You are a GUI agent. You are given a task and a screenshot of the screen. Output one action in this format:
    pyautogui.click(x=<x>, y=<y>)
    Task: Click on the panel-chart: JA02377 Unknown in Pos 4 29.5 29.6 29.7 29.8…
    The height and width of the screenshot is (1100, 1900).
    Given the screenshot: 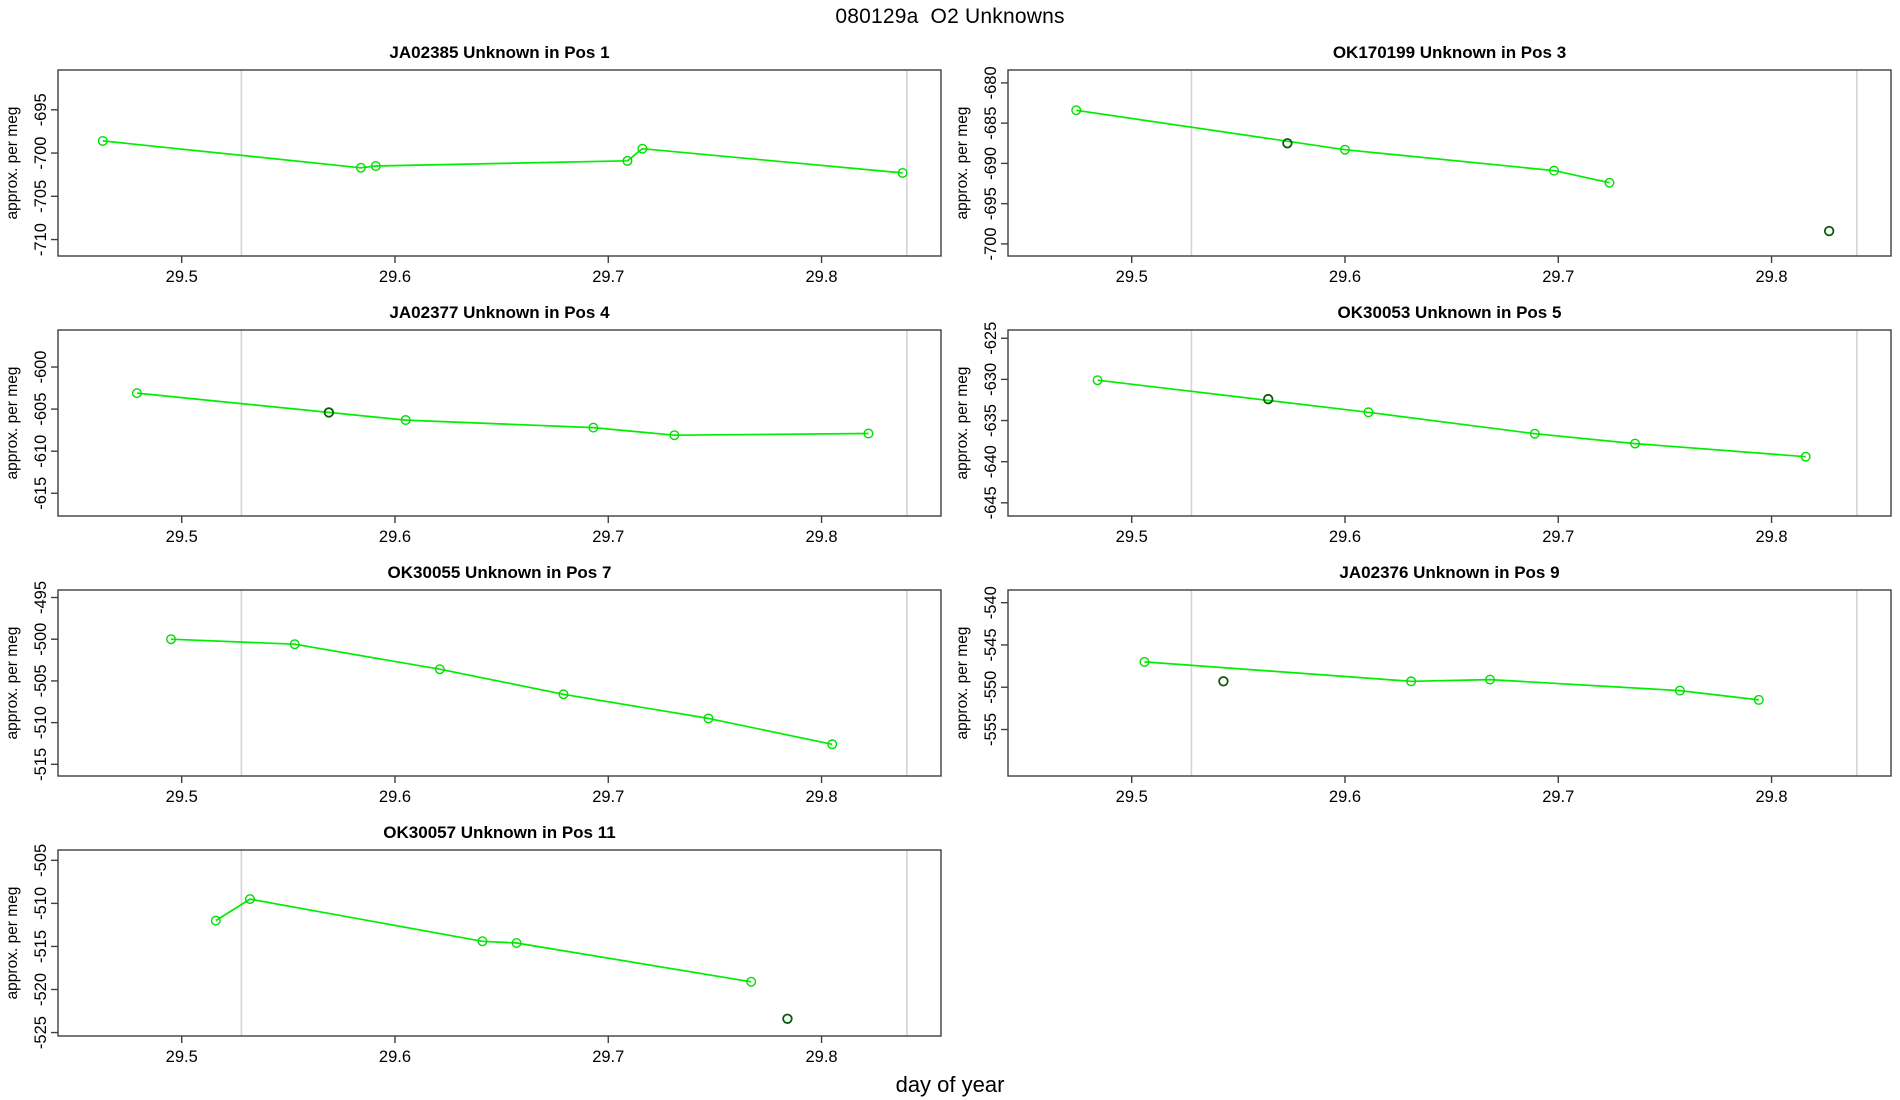 What is the action you would take?
    pyautogui.click(x=473, y=424)
    